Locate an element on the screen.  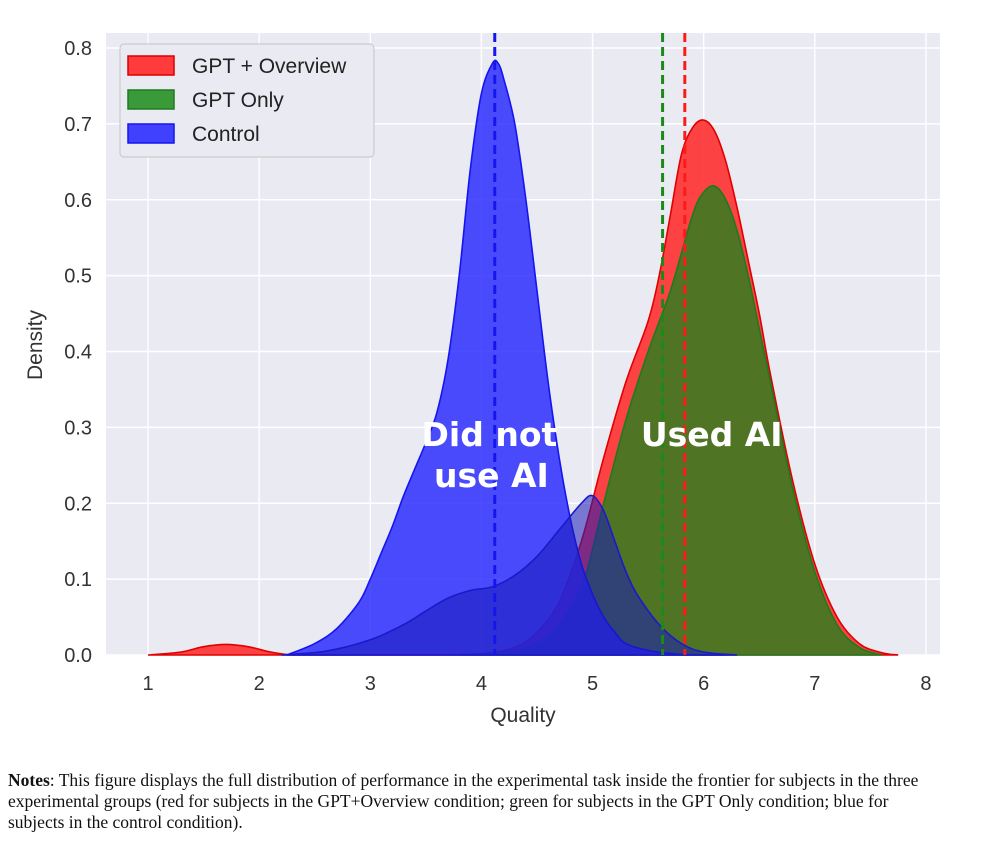
y-tick-label: 0.2 is located at coordinates (78, 504).